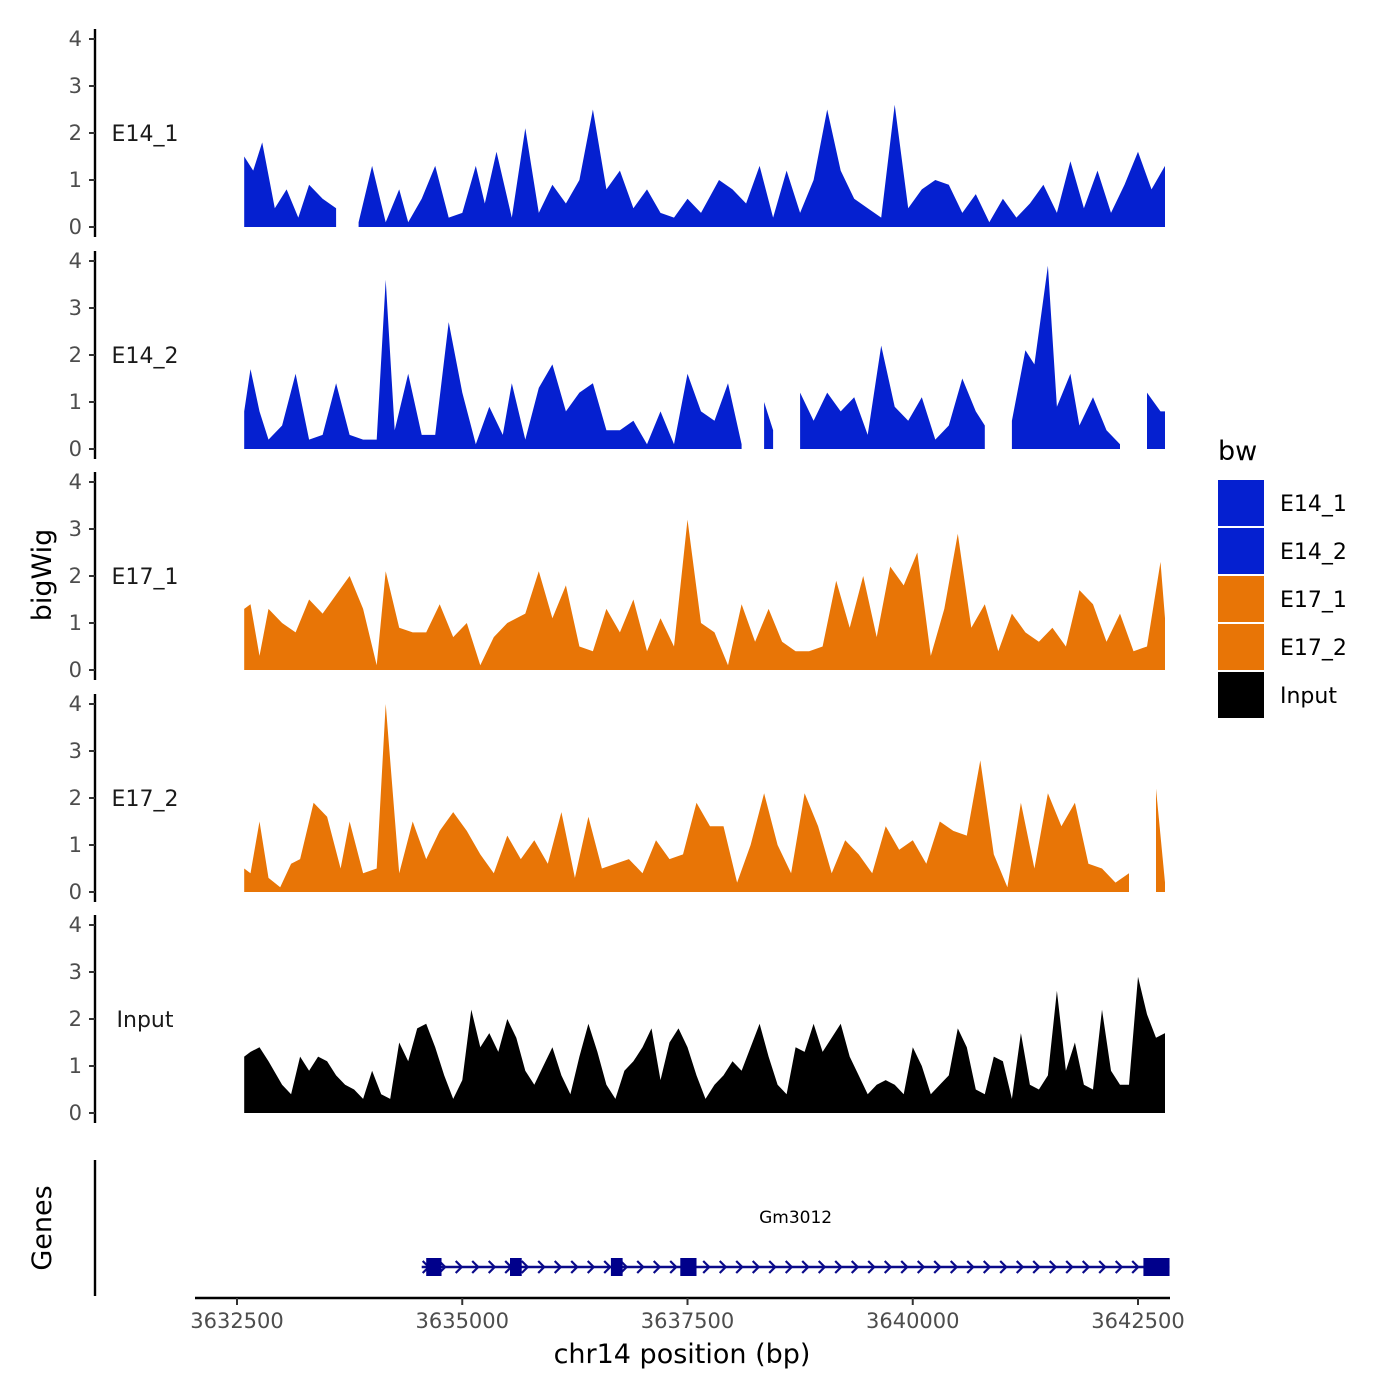  Describe the element at coordinates (237, 1321) in the screenshot. I see `x-tick-label: 3632500` at that location.